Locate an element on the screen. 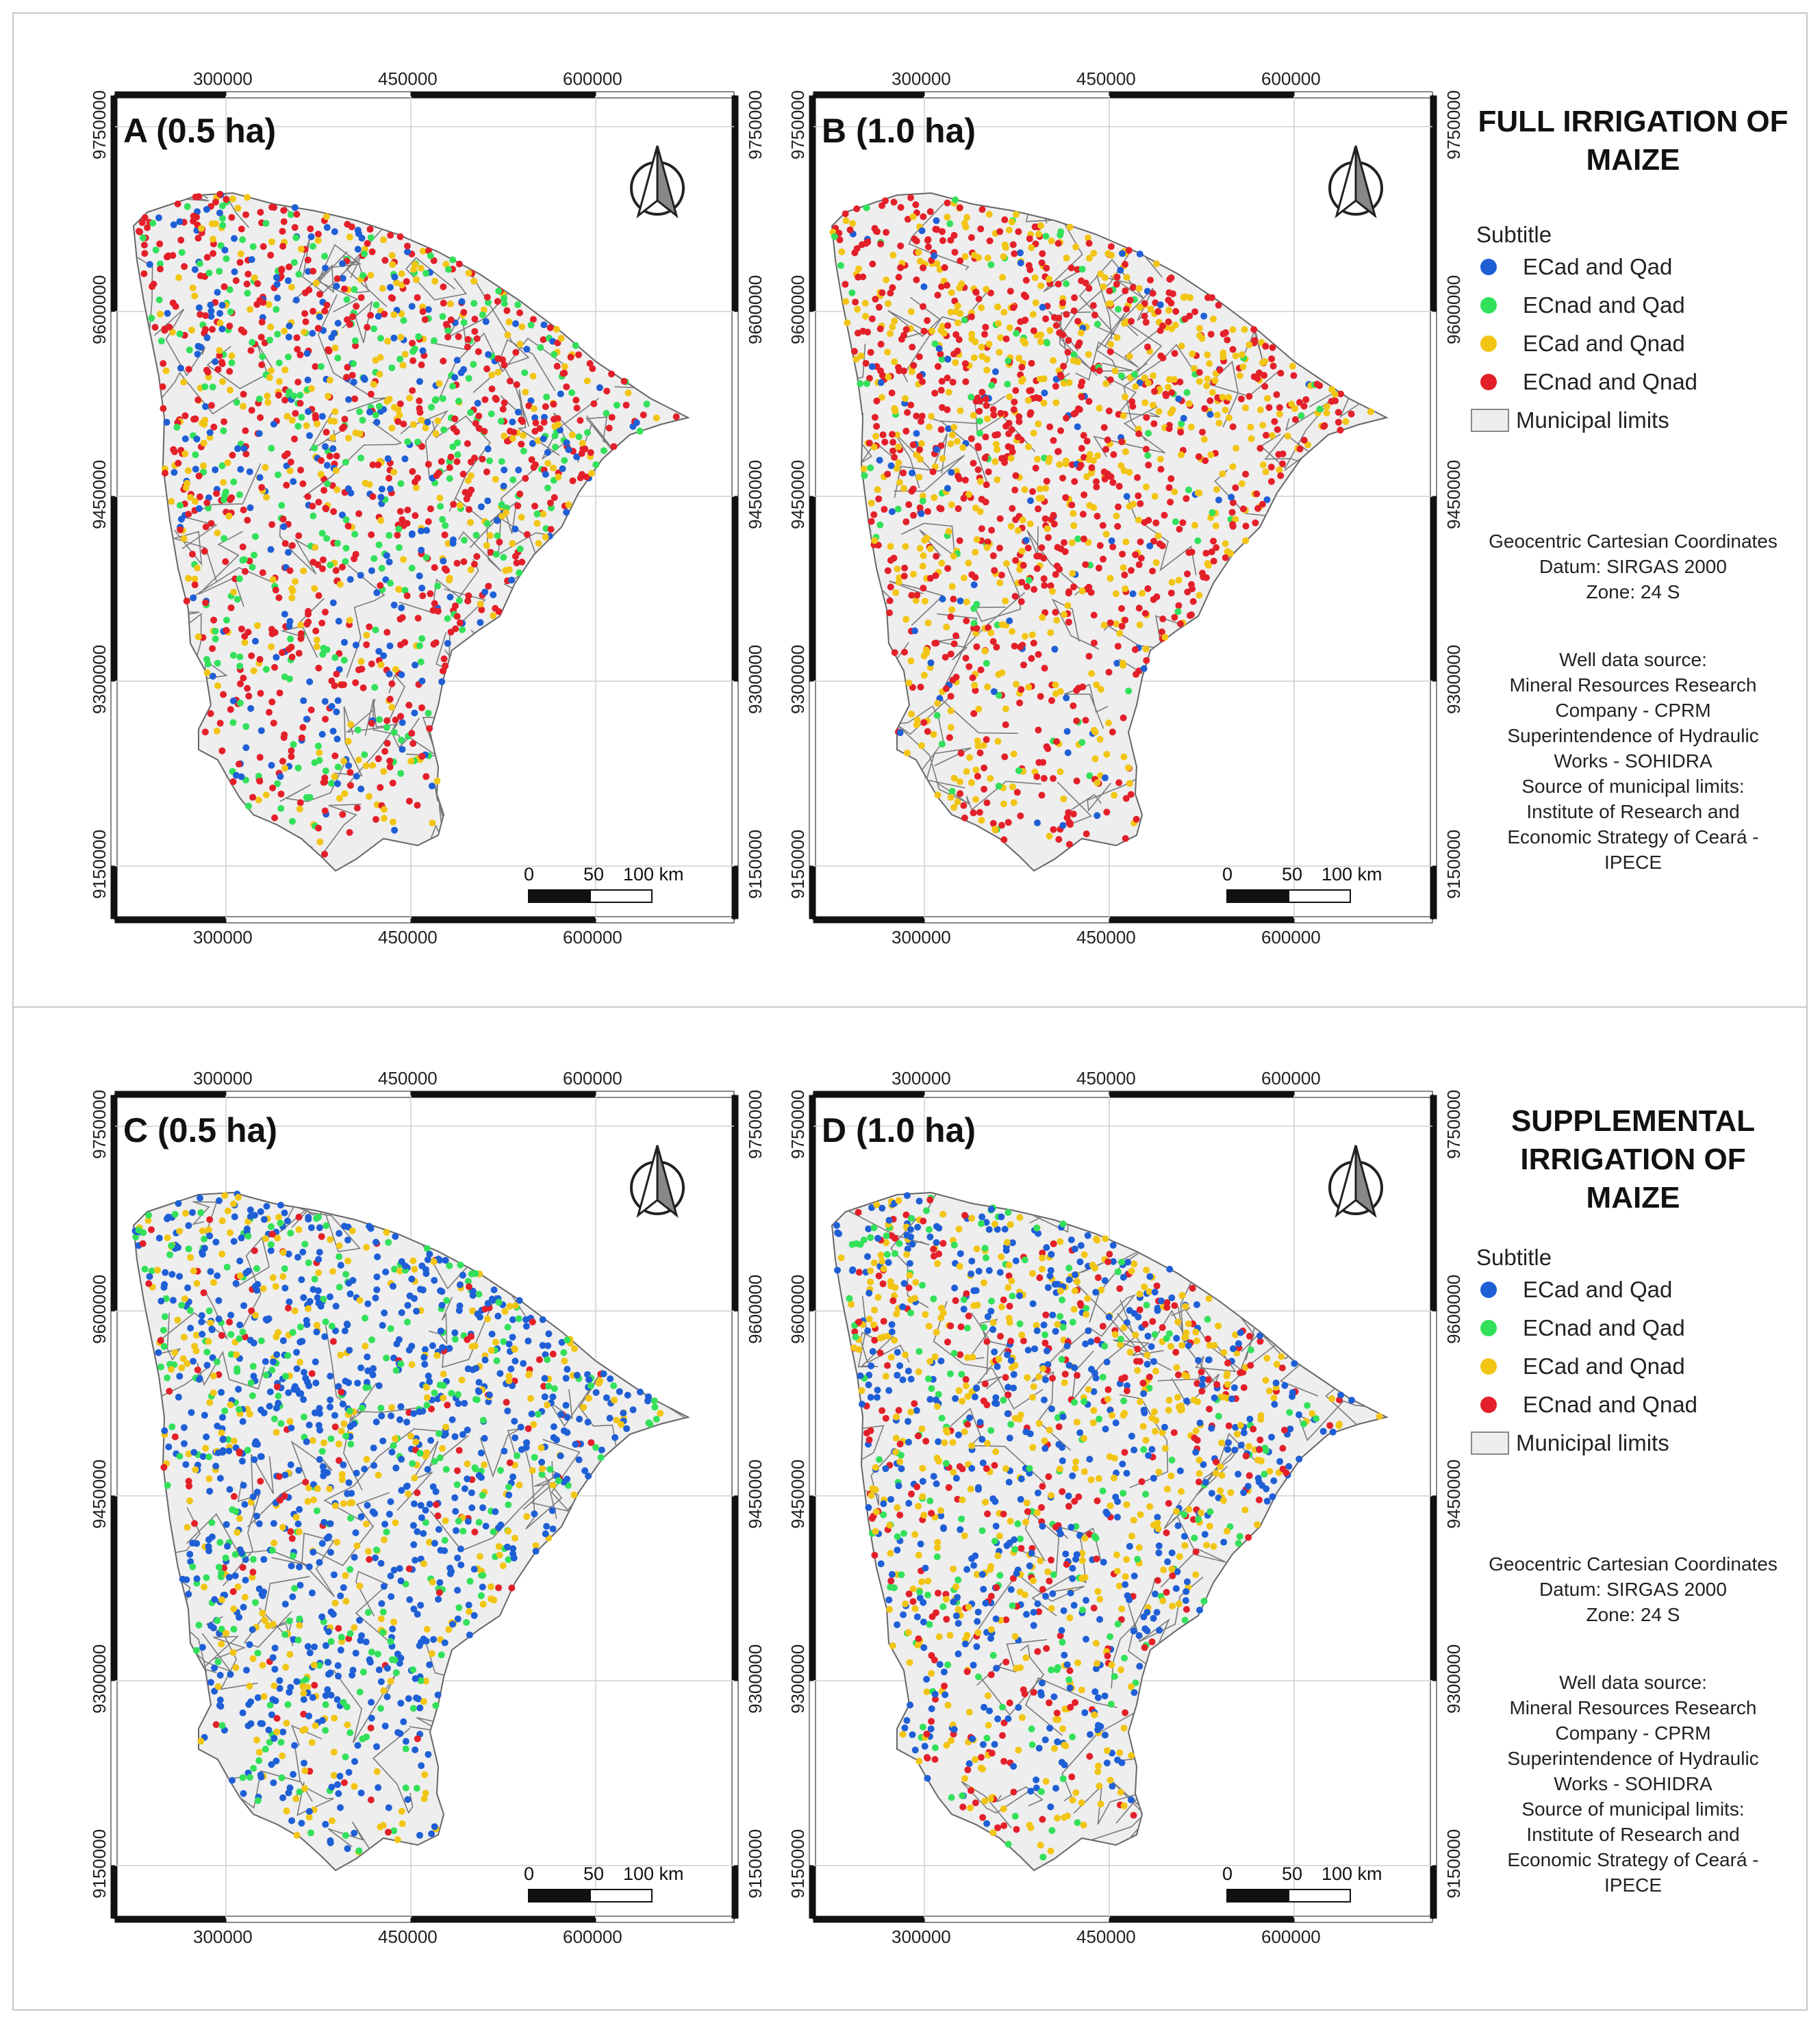 The height and width of the screenshot is (2023, 1820). y-tick-label: 9600000 is located at coordinates (99, 1309).